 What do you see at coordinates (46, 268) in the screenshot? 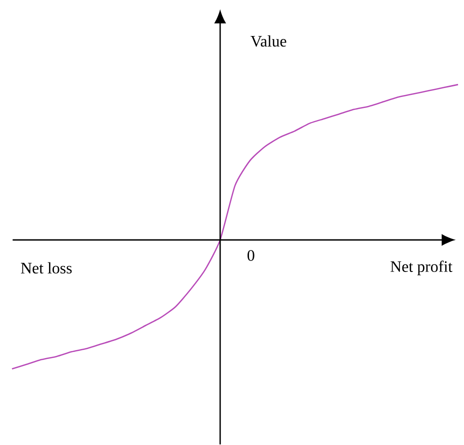
I see `annotation: Net loss` at bounding box center [46, 268].